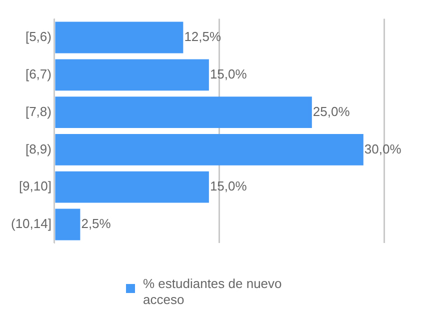  Describe the element at coordinates (38, 148) in the screenshot. I see `y-tick-label: [8,9)` at that location.